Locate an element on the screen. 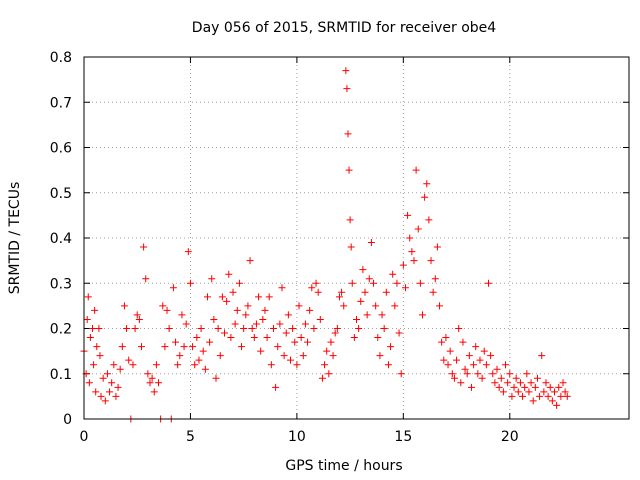  y-axis-label: SRMTID / TECUs is located at coordinates (15, 238).